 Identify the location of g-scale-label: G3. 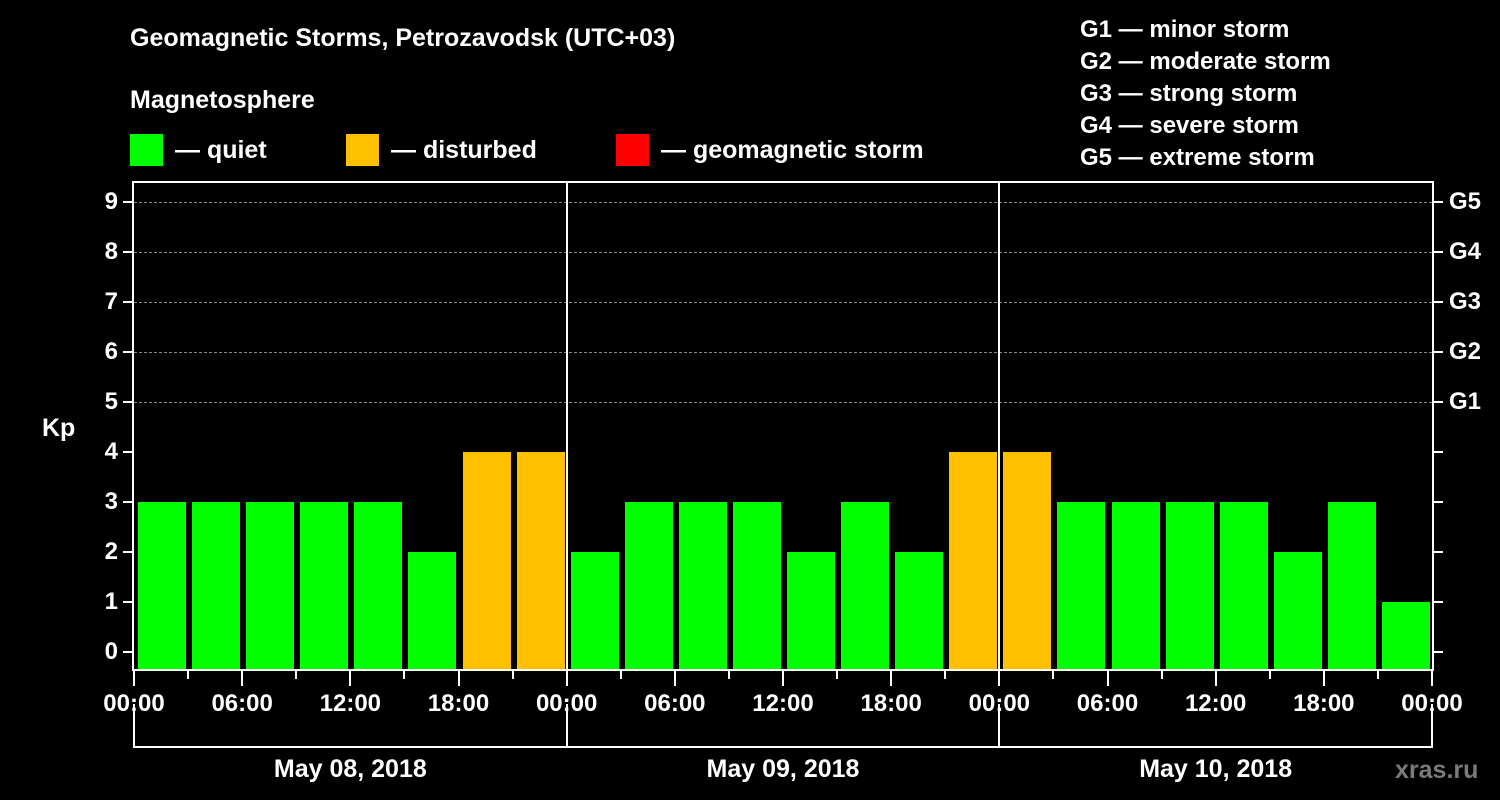
(1465, 301).